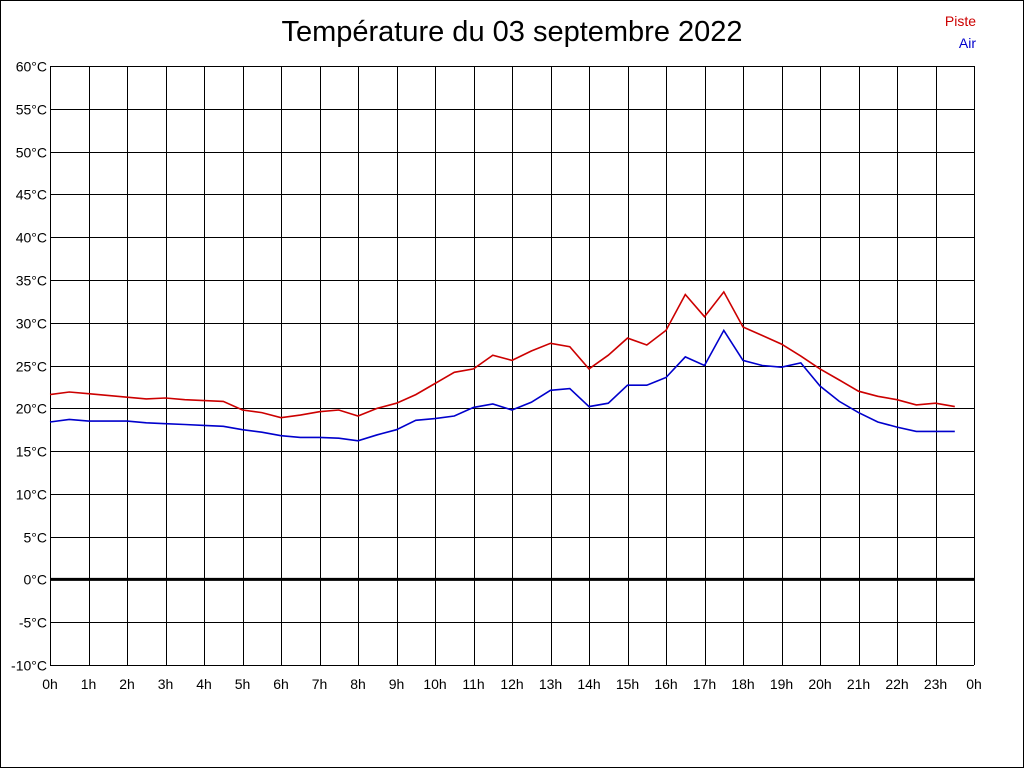 This screenshot has width=1024, height=768. I want to click on y-tick-label: 45°C, so click(31, 195).